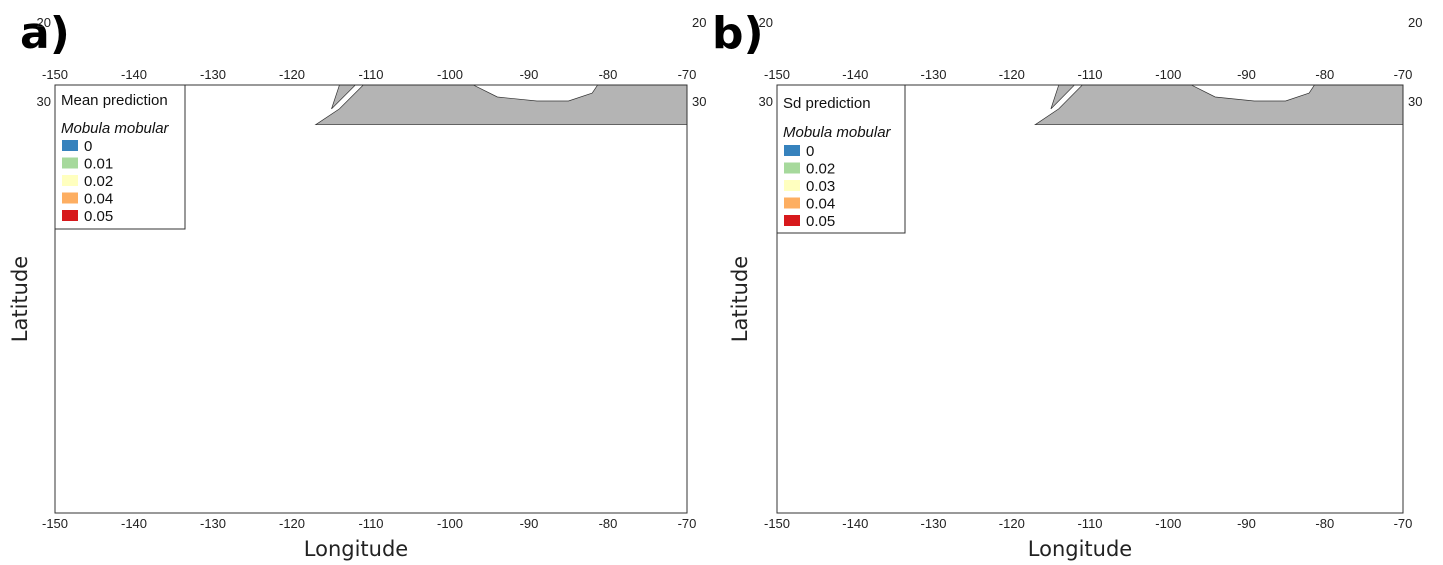 Image resolution: width=1443 pixels, height=565 pixels. What do you see at coordinates (820, 186) in the screenshot?
I see `legend-label: 0.03` at bounding box center [820, 186].